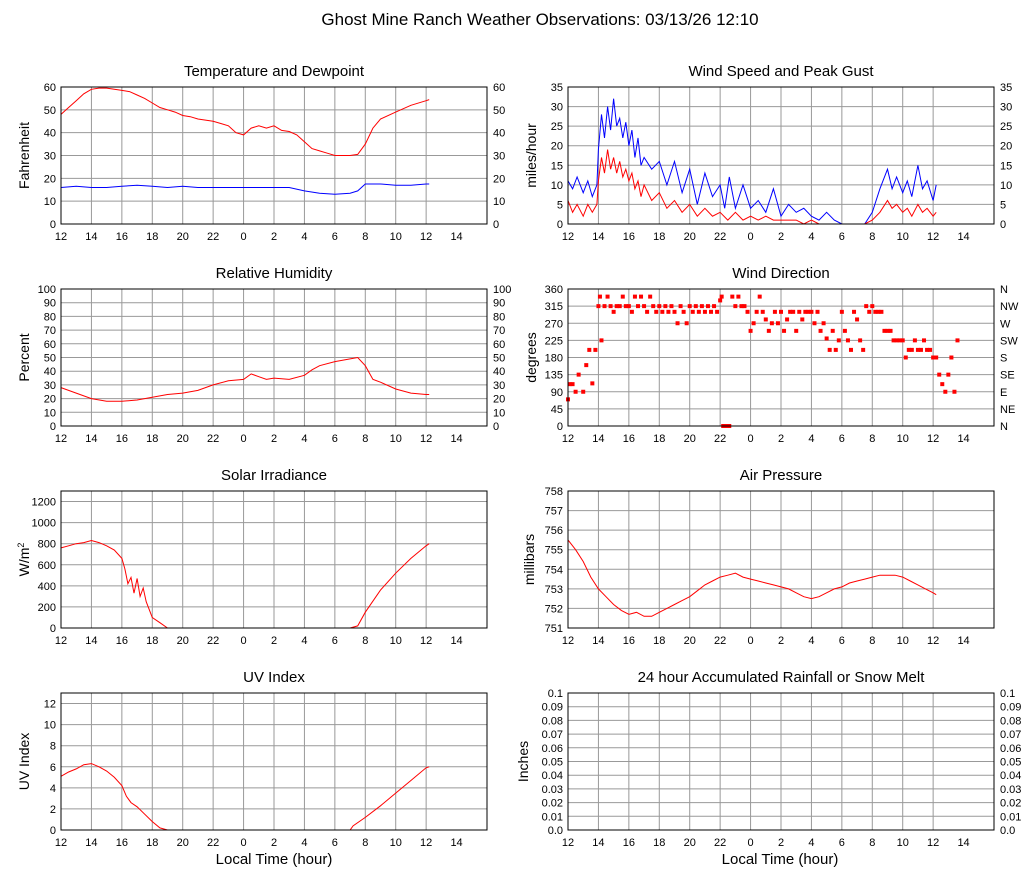 The height and width of the screenshot is (878, 1027). I want to click on right-tick-label: 0.08, so click(1010, 721).